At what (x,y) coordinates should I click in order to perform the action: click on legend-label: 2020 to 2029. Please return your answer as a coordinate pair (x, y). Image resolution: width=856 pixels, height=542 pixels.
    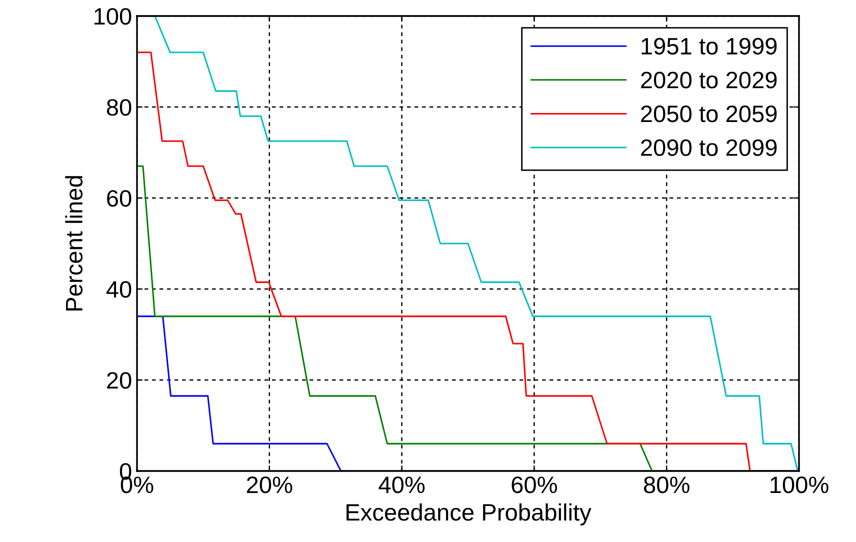
    Looking at the image, I should click on (709, 80).